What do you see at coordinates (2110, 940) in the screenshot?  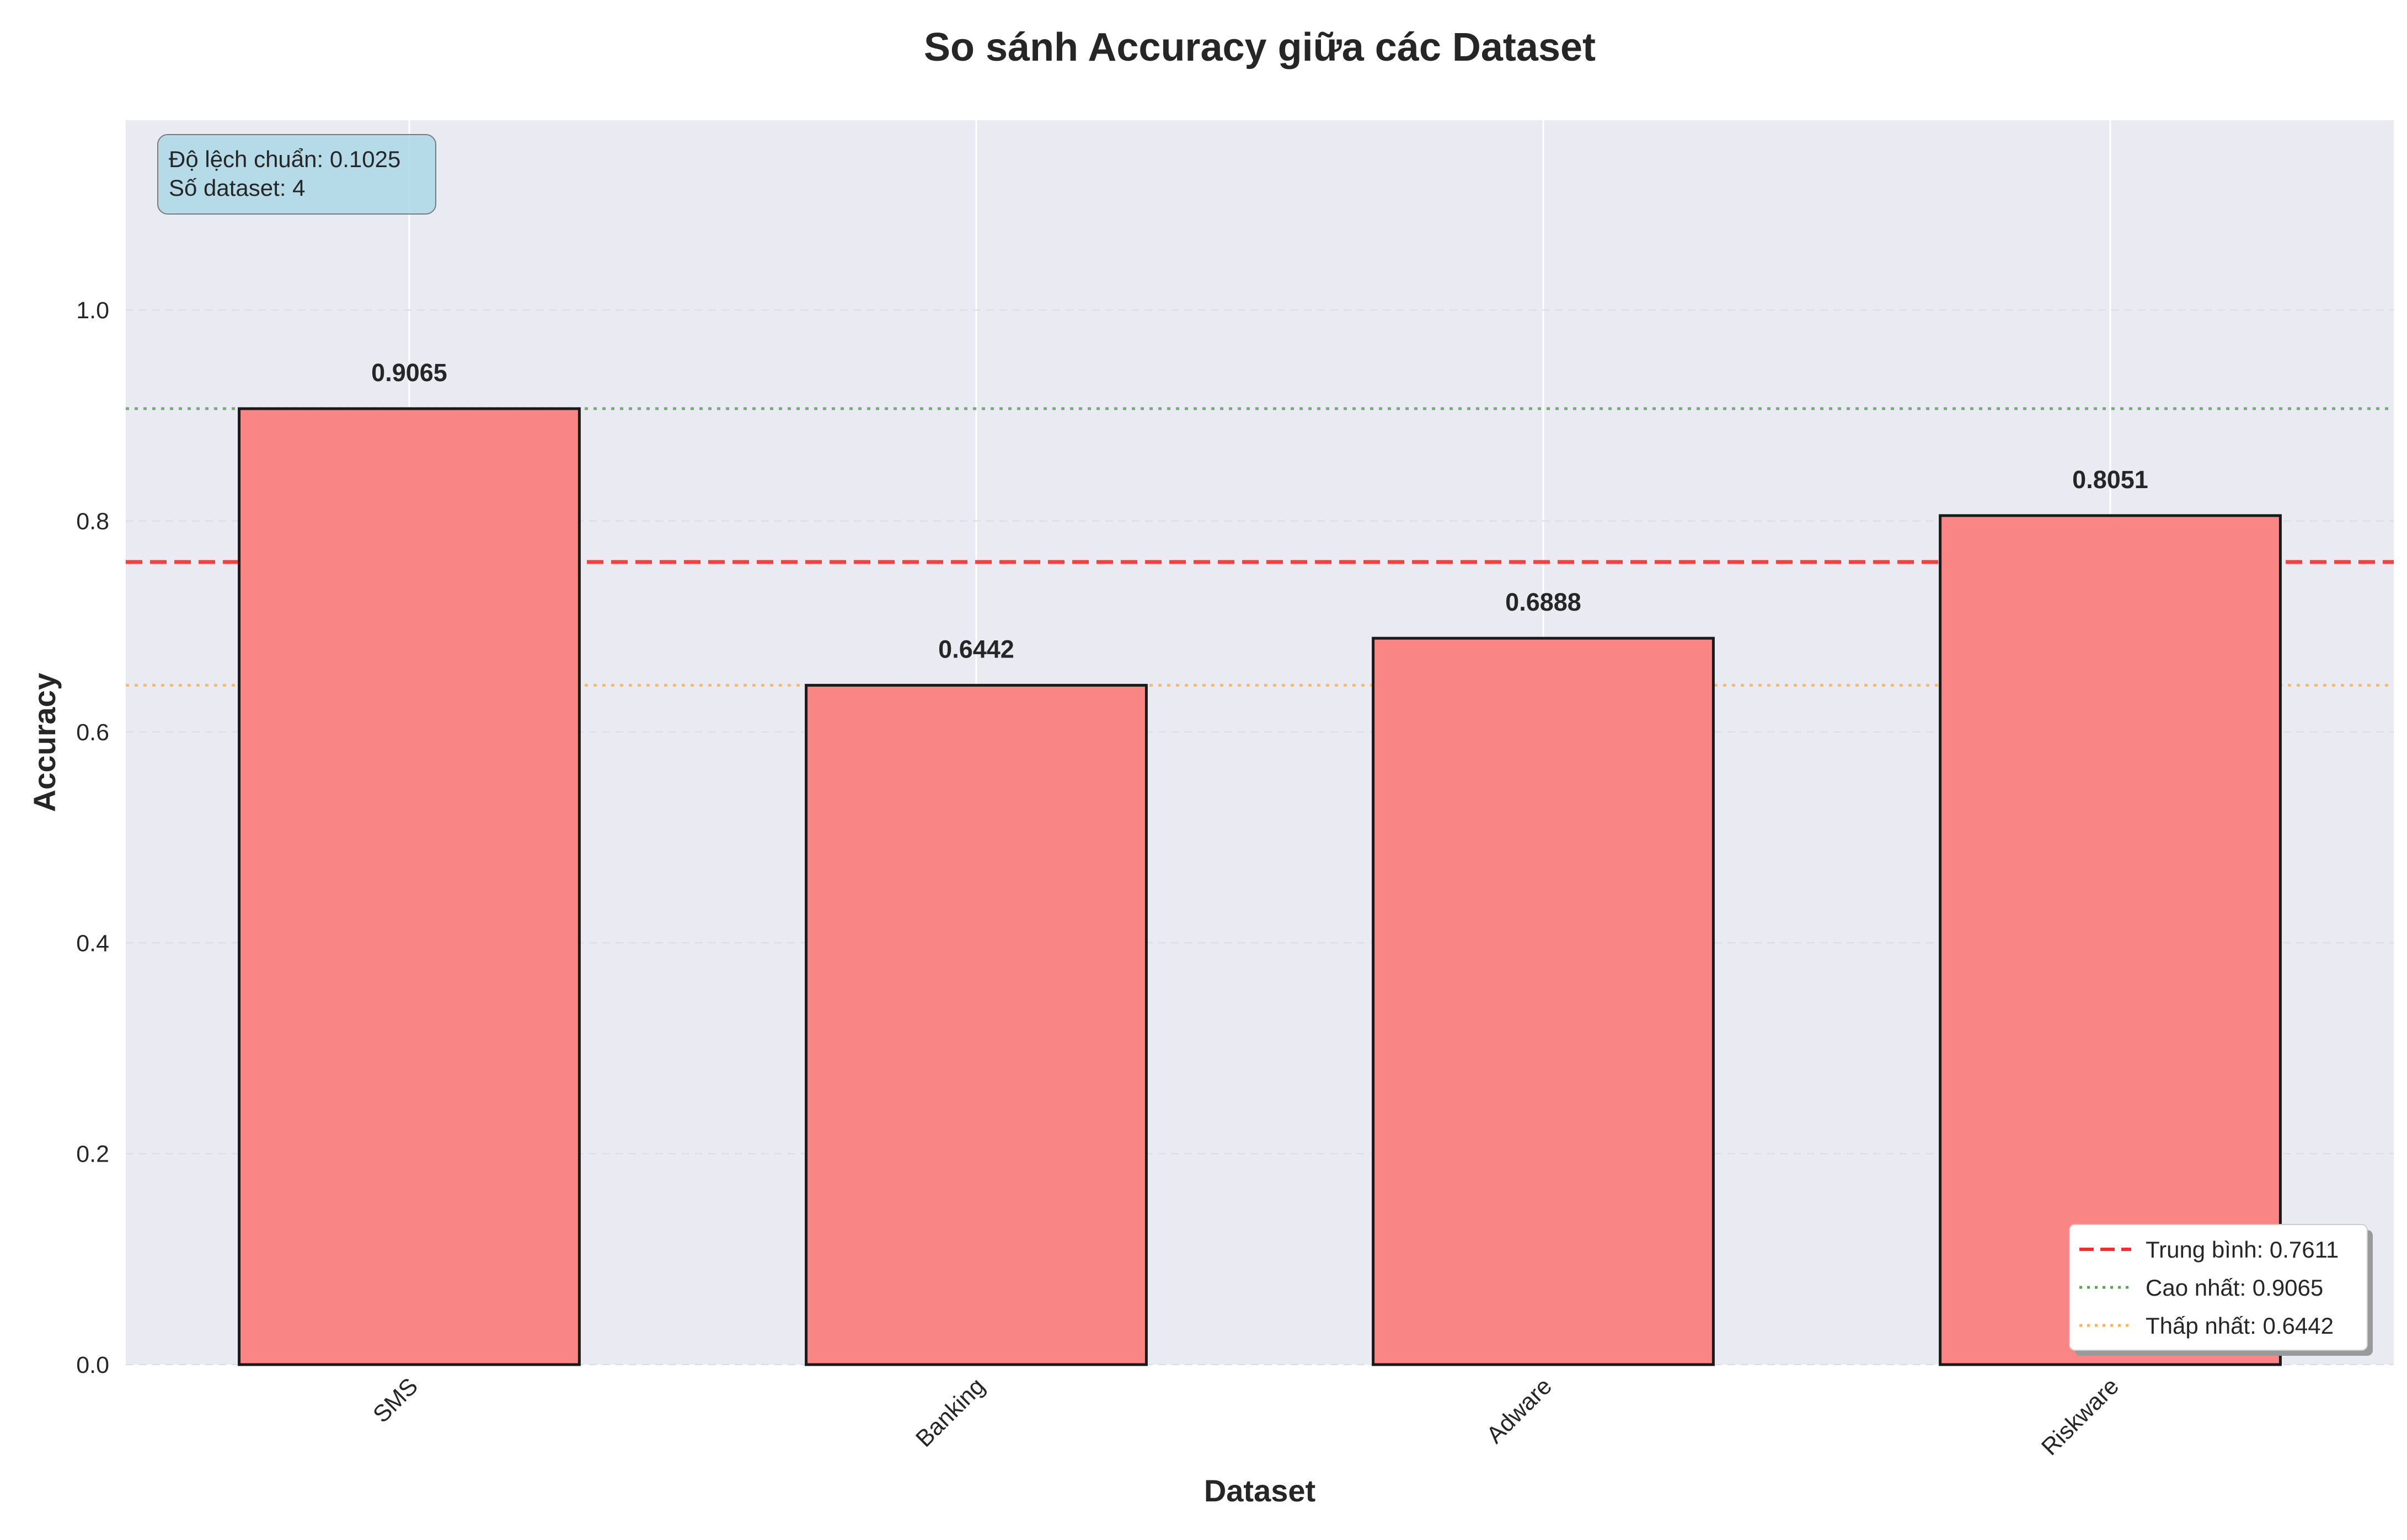 I see `bar-riskware` at bounding box center [2110, 940].